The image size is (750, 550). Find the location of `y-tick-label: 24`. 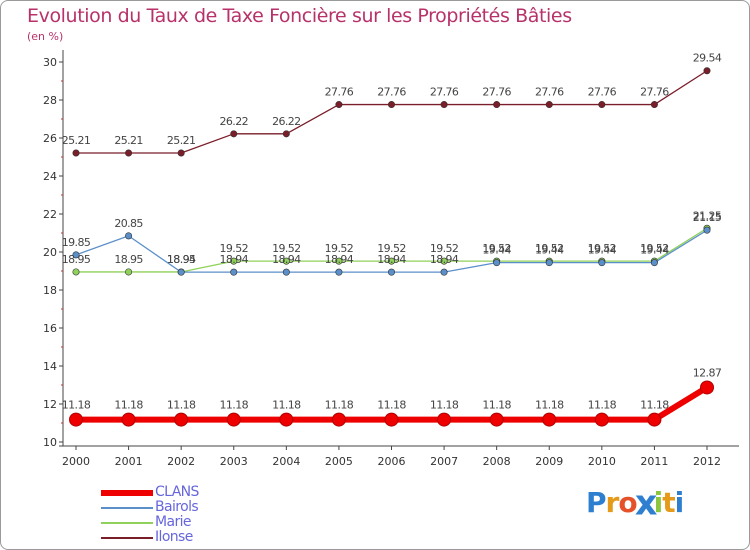

y-tick-label: 24 is located at coordinates (50, 176).